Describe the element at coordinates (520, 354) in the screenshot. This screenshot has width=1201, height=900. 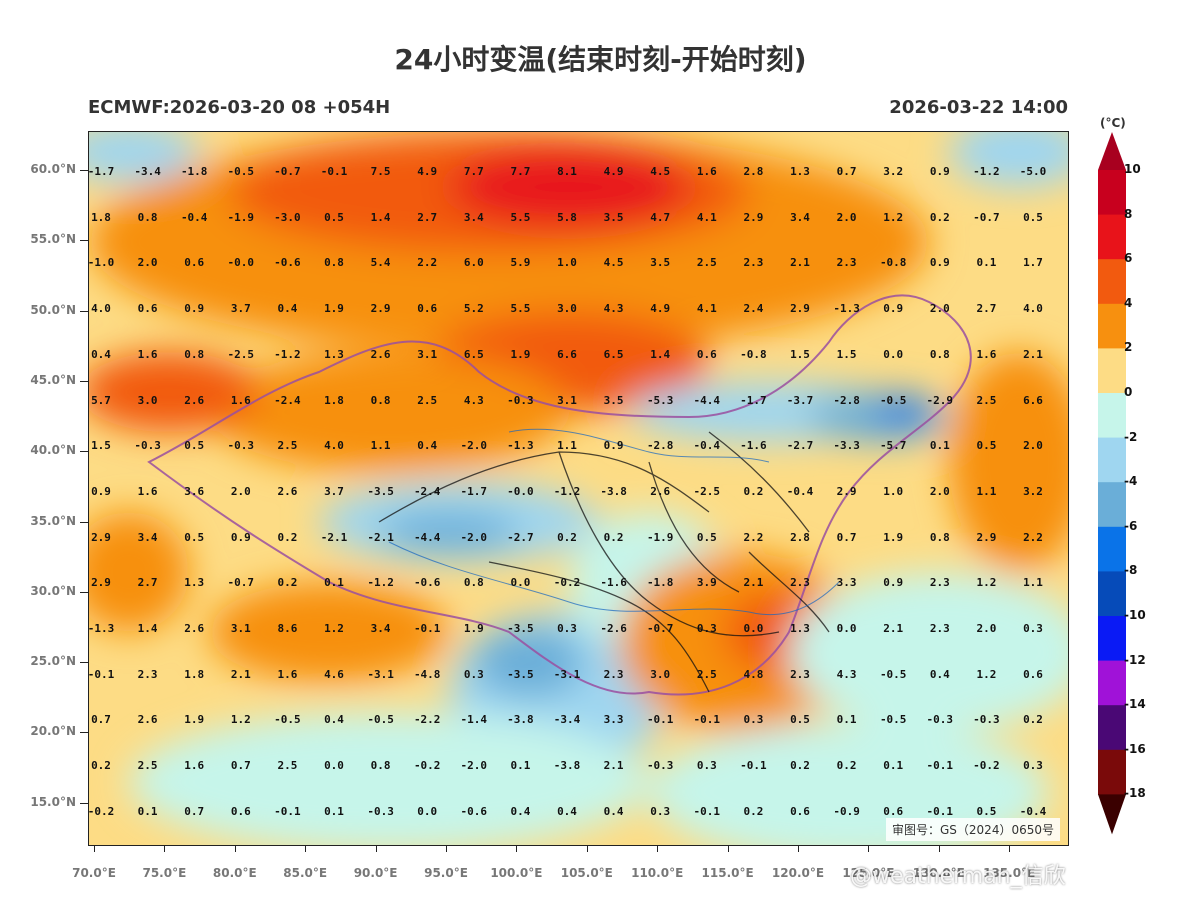
I see `grid-value: 1.9` at that location.